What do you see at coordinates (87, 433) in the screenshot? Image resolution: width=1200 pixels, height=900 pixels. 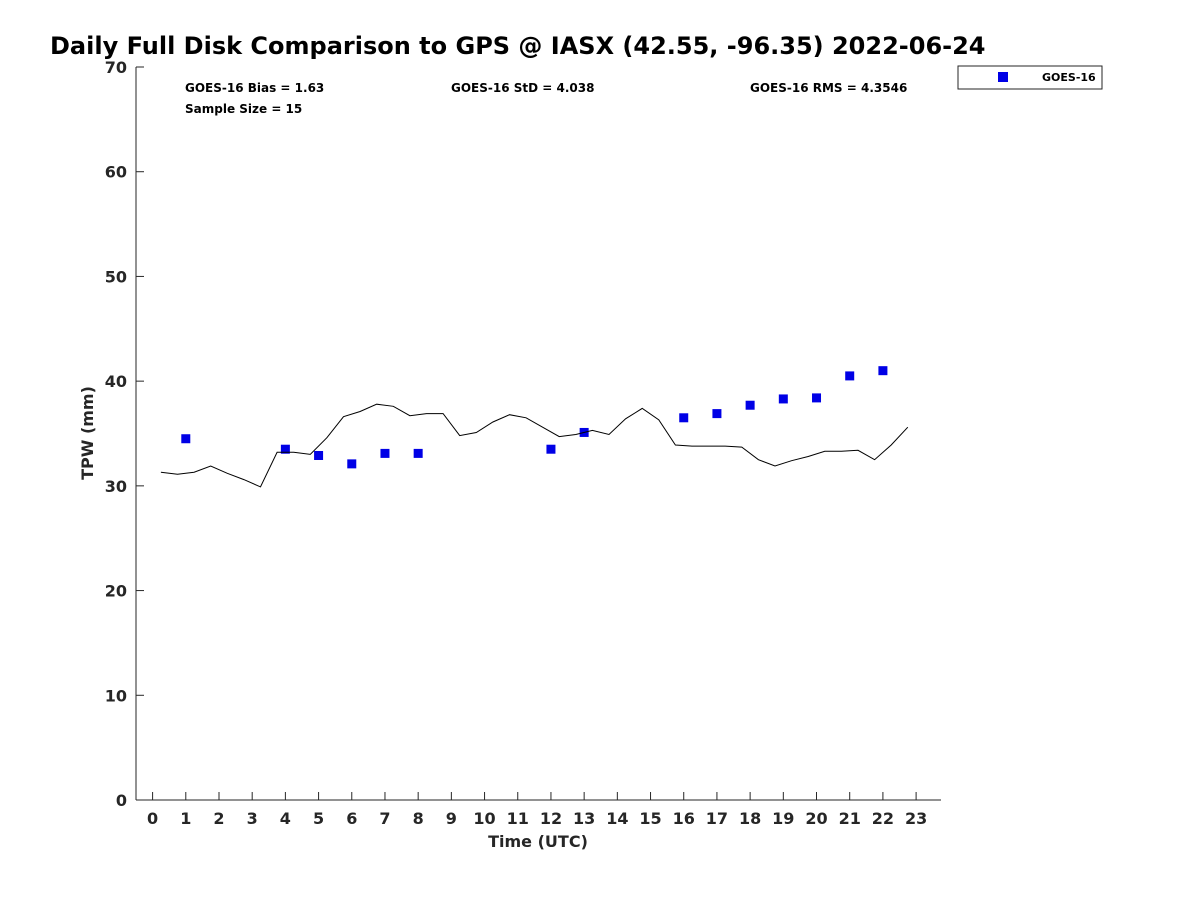 I see `y-axis-label: TPW (mm)` at bounding box center [87, 433].